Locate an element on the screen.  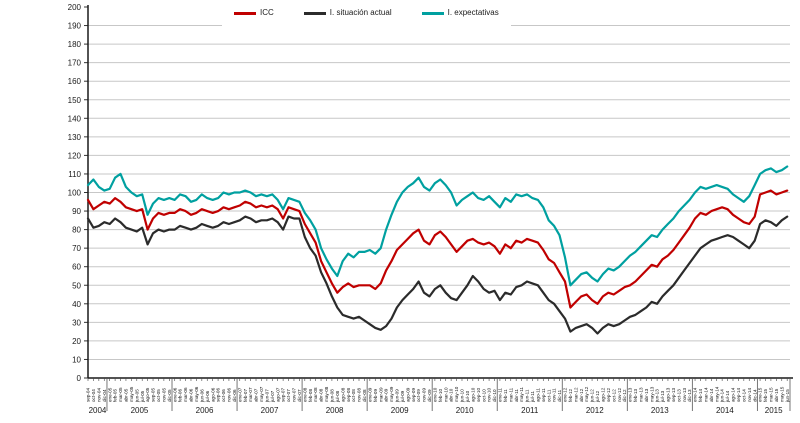
x-month-label: feb-09 is located at coordinates (375, 395).